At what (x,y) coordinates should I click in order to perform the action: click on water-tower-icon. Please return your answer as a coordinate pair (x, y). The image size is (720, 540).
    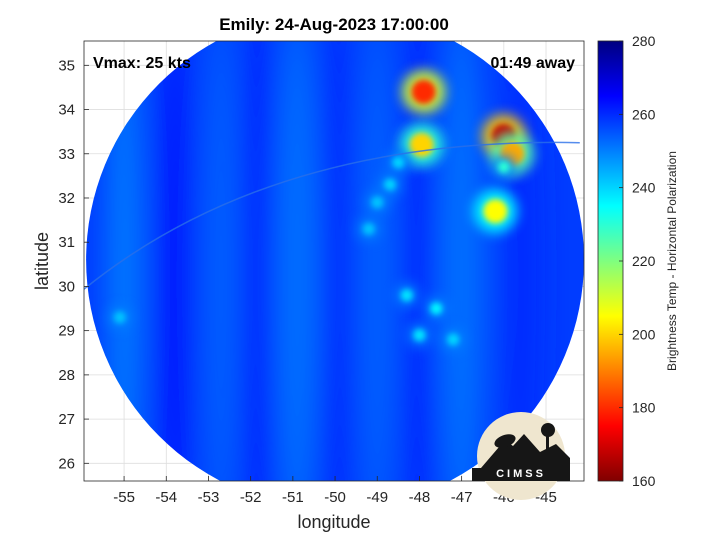
    Looking at the image, I should click on (547, 447).